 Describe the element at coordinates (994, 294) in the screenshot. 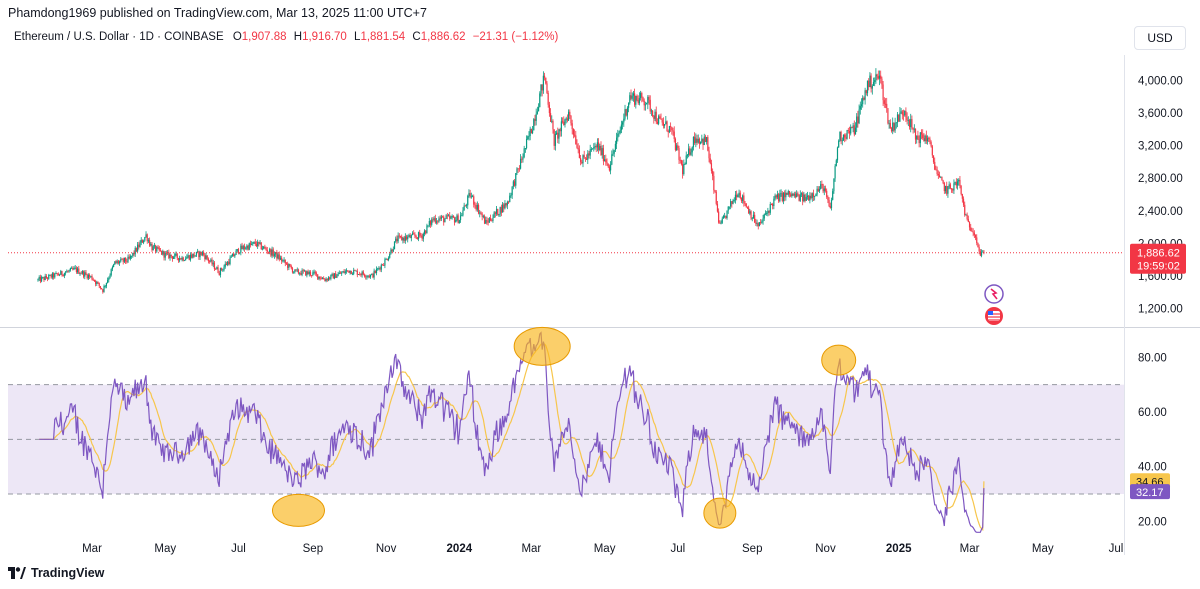

I see `alert-icon` at that location.